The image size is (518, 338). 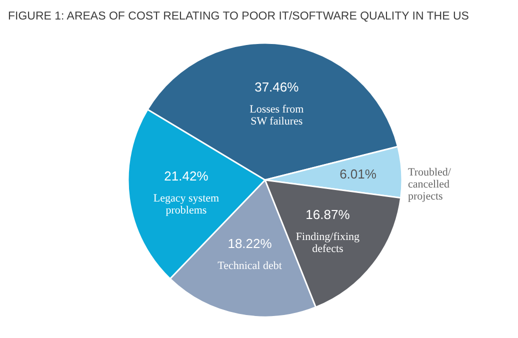 What do you see at coordinates (250, 266) in the screenshot?
I see `slice-label: Technical debt` at bounding box center [250, 266].